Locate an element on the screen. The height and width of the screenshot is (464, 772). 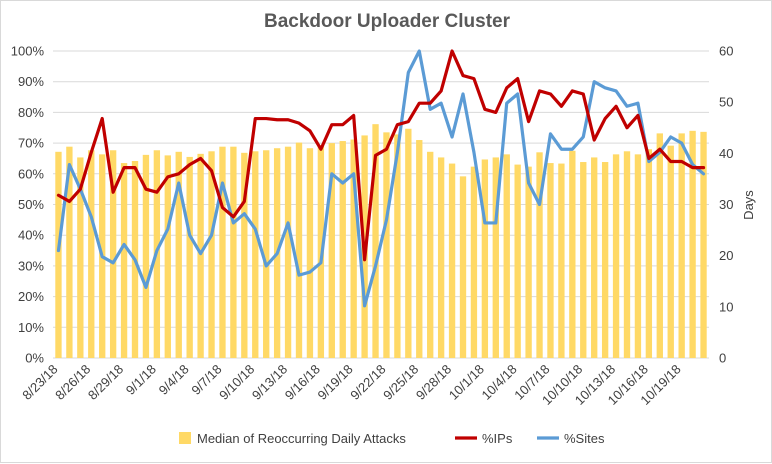
right-tick-label: 40 is located at coordinates (726, 153).